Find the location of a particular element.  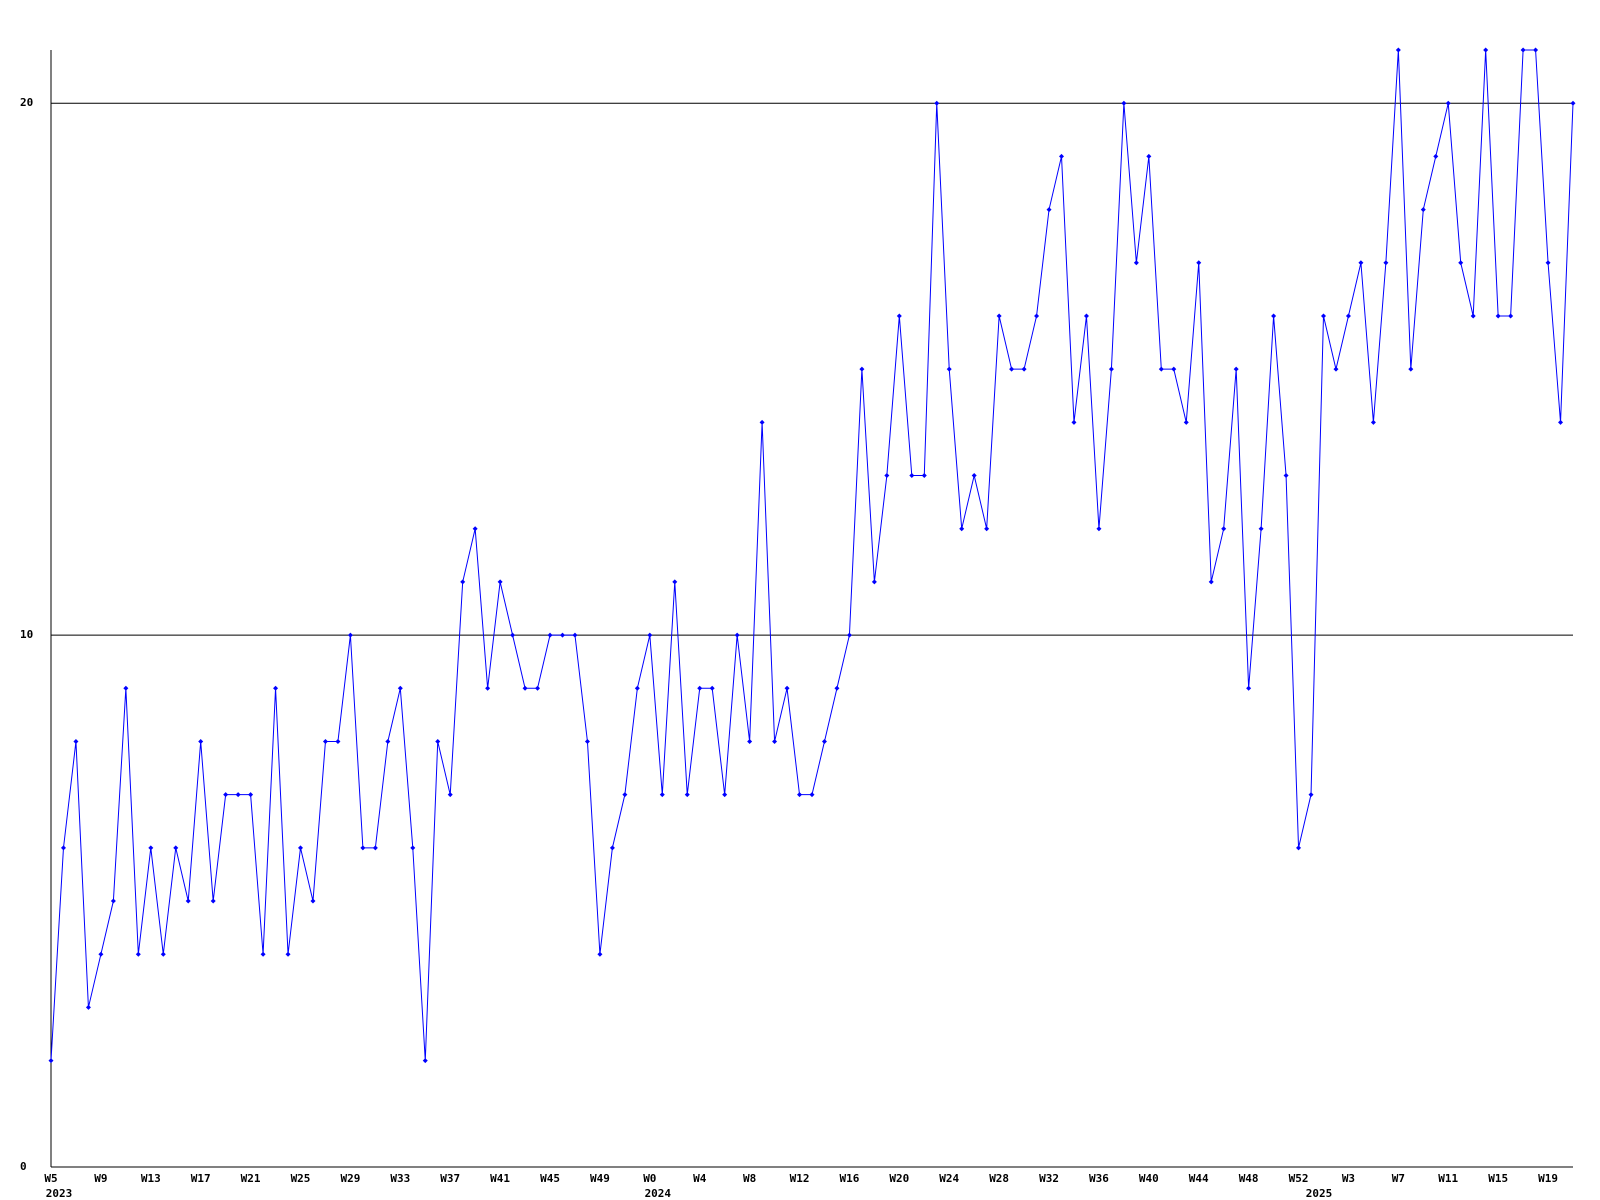

x-tick-label: W40 is located at coordinates (1149, 1178).